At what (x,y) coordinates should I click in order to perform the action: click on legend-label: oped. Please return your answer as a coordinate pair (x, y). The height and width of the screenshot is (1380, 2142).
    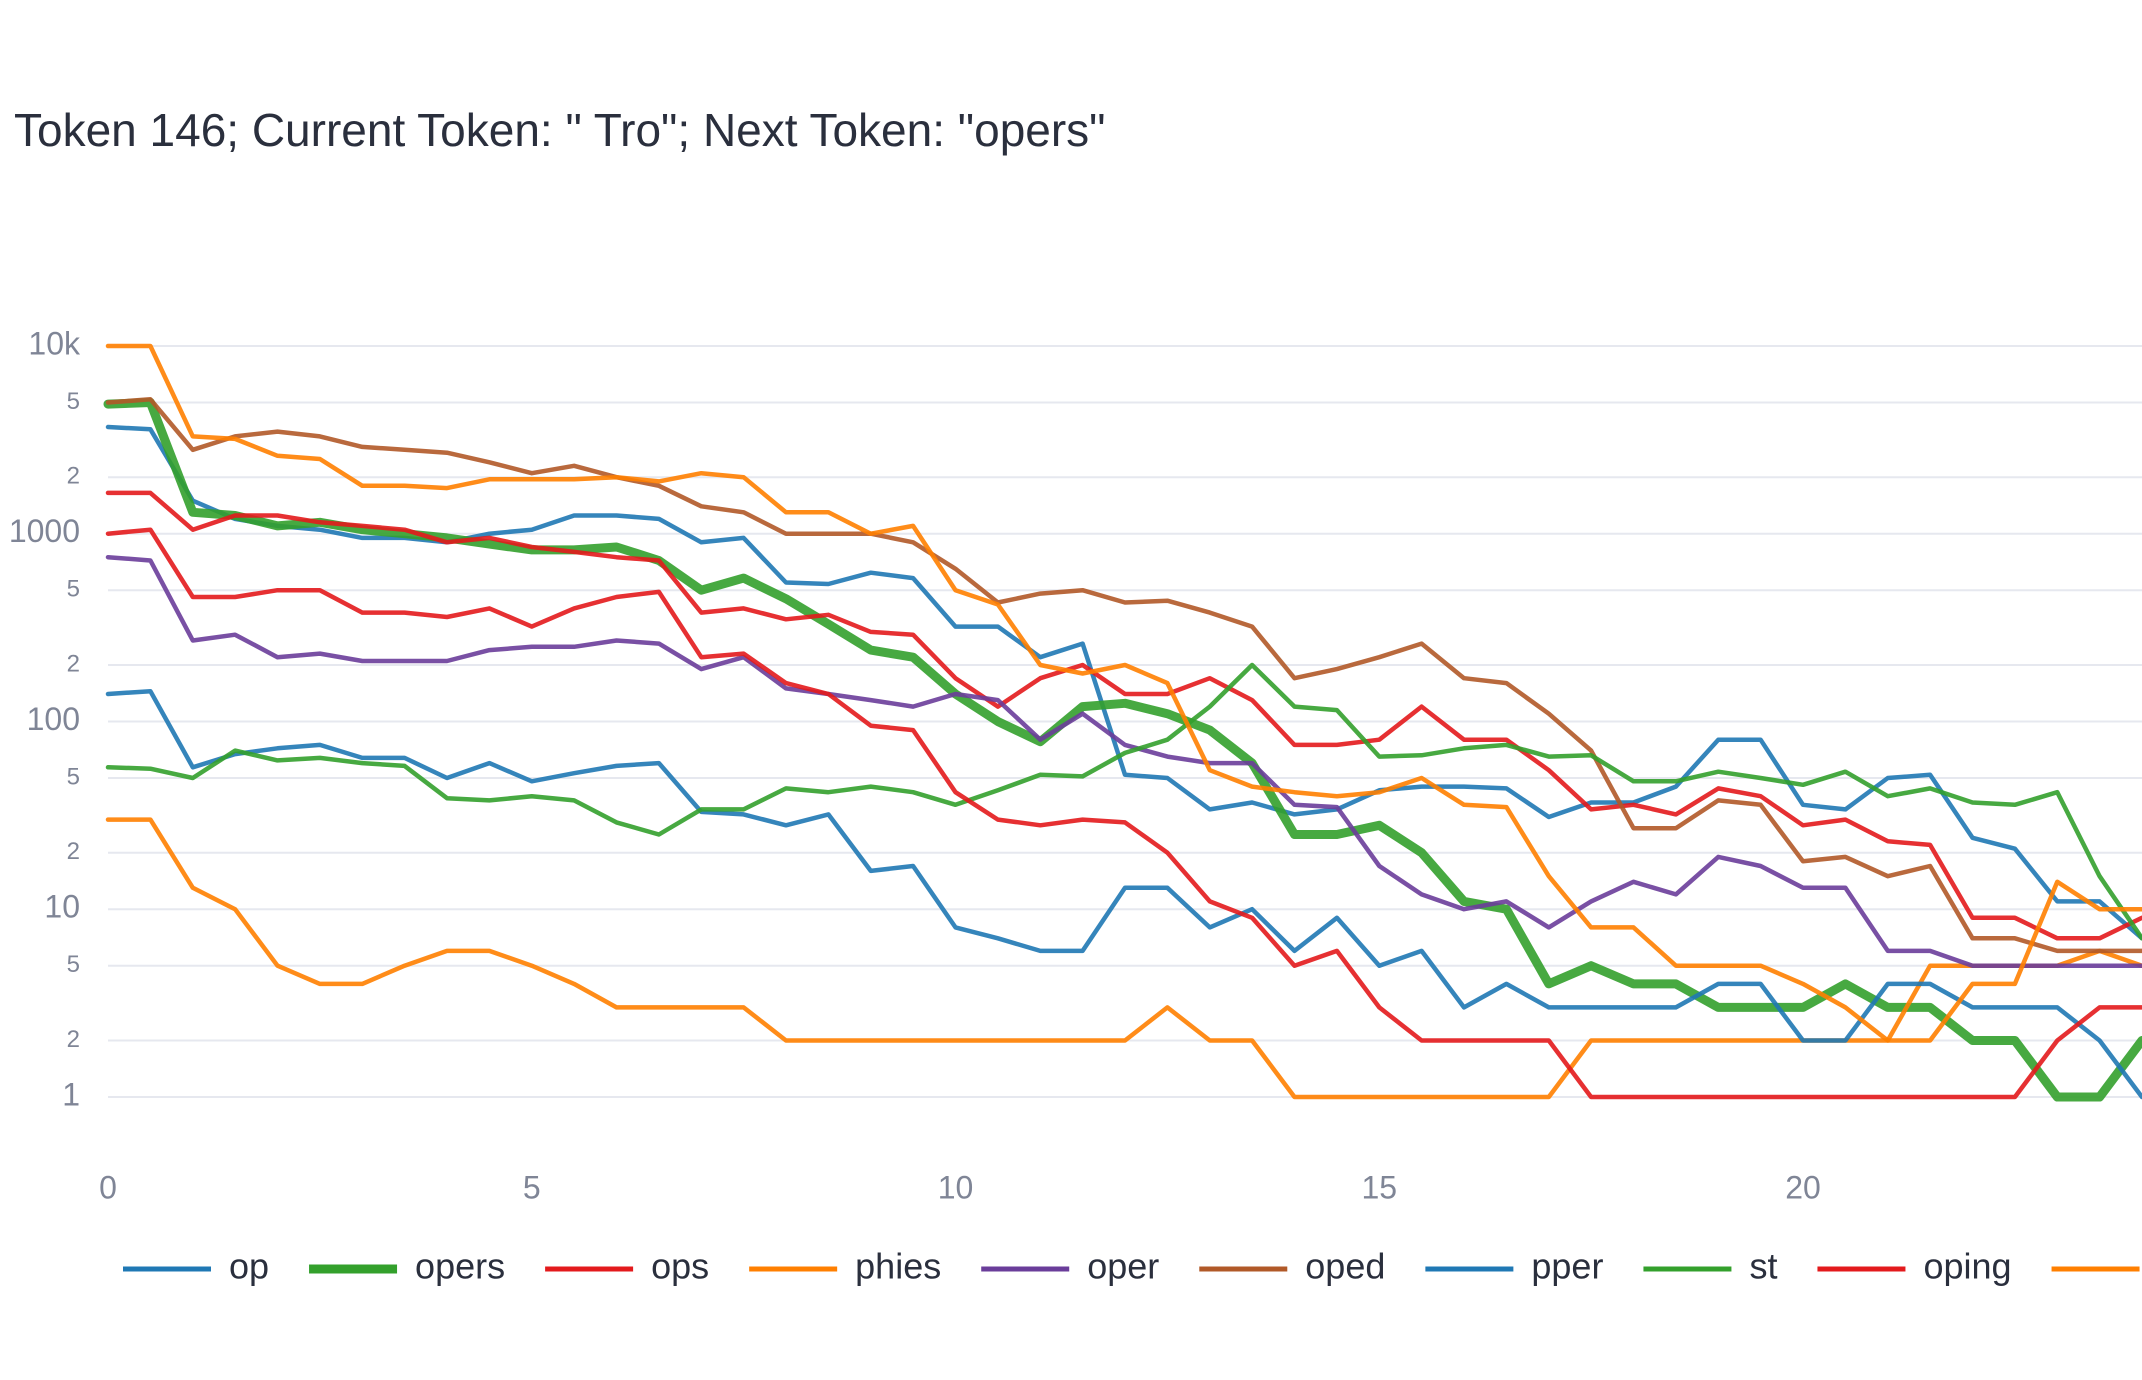
    Looking at the image, I should click on (1345, 1266).